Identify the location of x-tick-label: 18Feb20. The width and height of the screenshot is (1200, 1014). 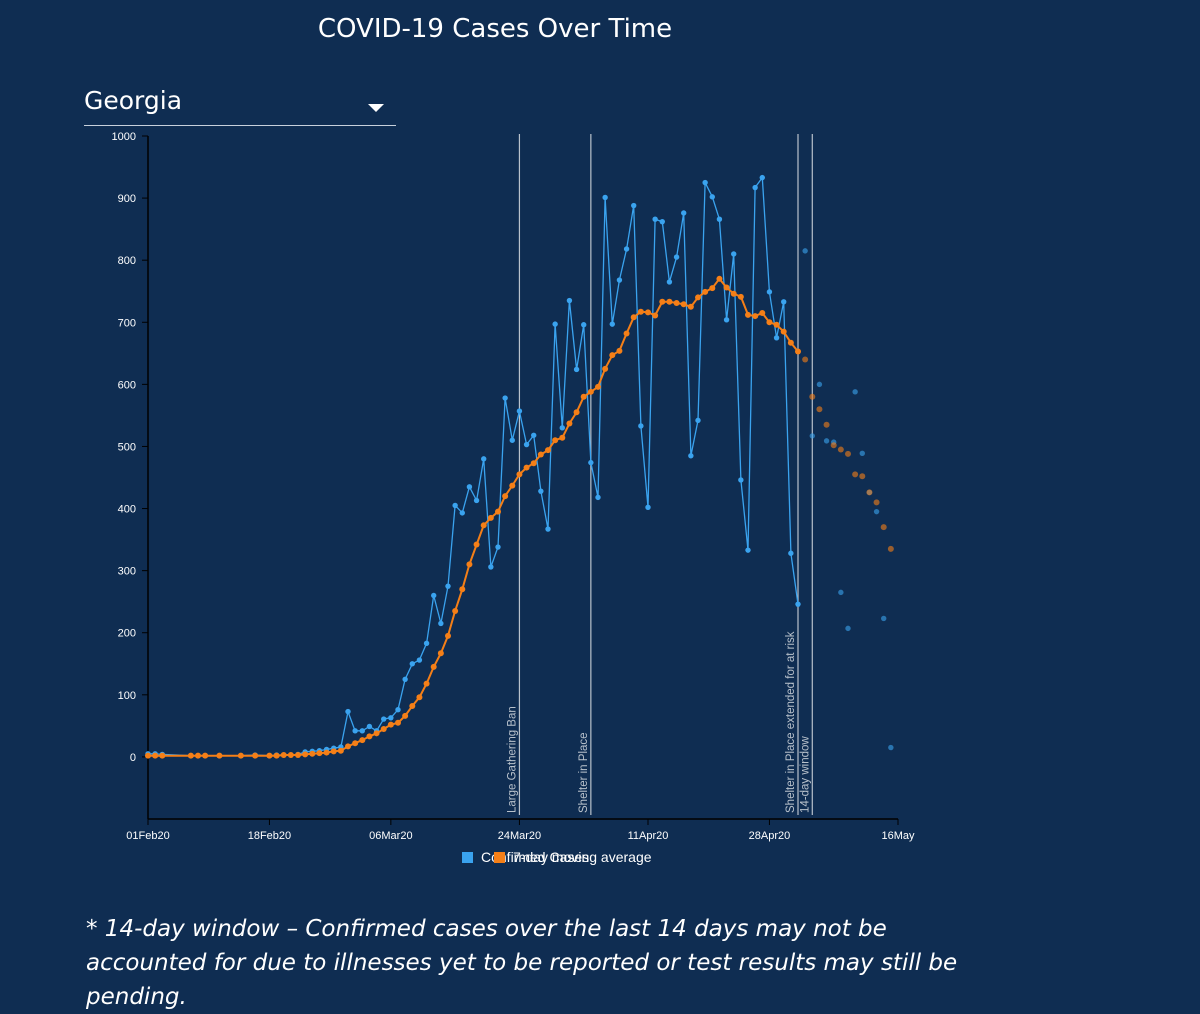
(269, 836).